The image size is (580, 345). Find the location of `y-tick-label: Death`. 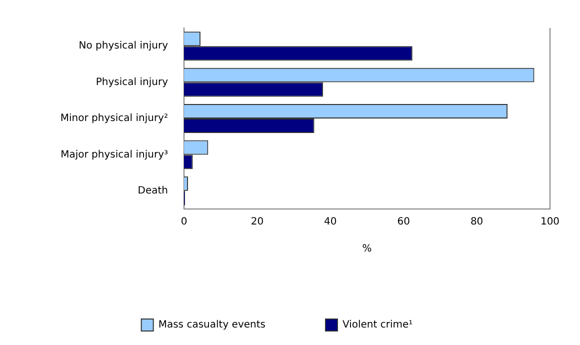

y-tick-label: Death is located at coordinates (153, 190).